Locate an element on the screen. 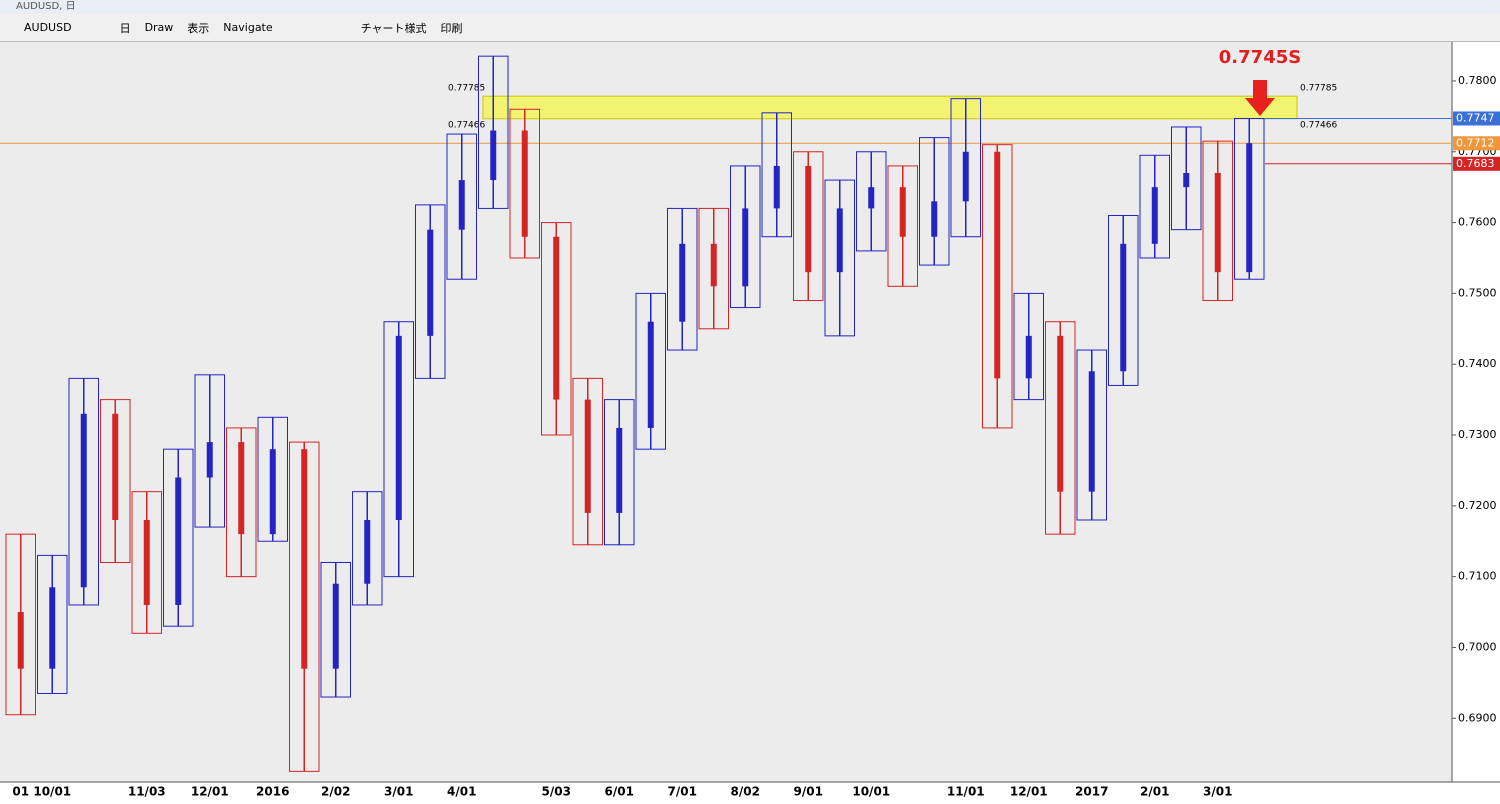 The image size is (1500, 804). y-tick-label: 0.7200 is located at coordinates (1477, 505).